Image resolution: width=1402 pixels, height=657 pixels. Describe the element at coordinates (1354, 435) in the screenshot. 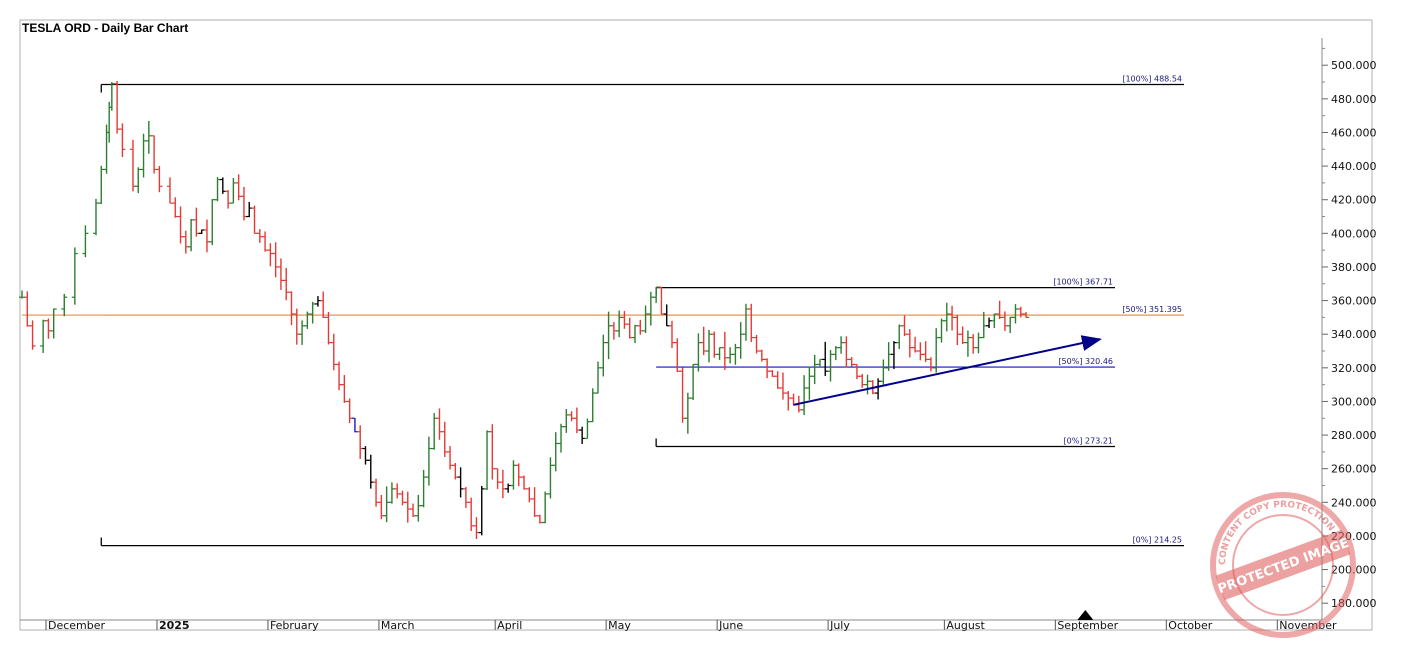

I see `y-tick-label: 280.000` at that location.